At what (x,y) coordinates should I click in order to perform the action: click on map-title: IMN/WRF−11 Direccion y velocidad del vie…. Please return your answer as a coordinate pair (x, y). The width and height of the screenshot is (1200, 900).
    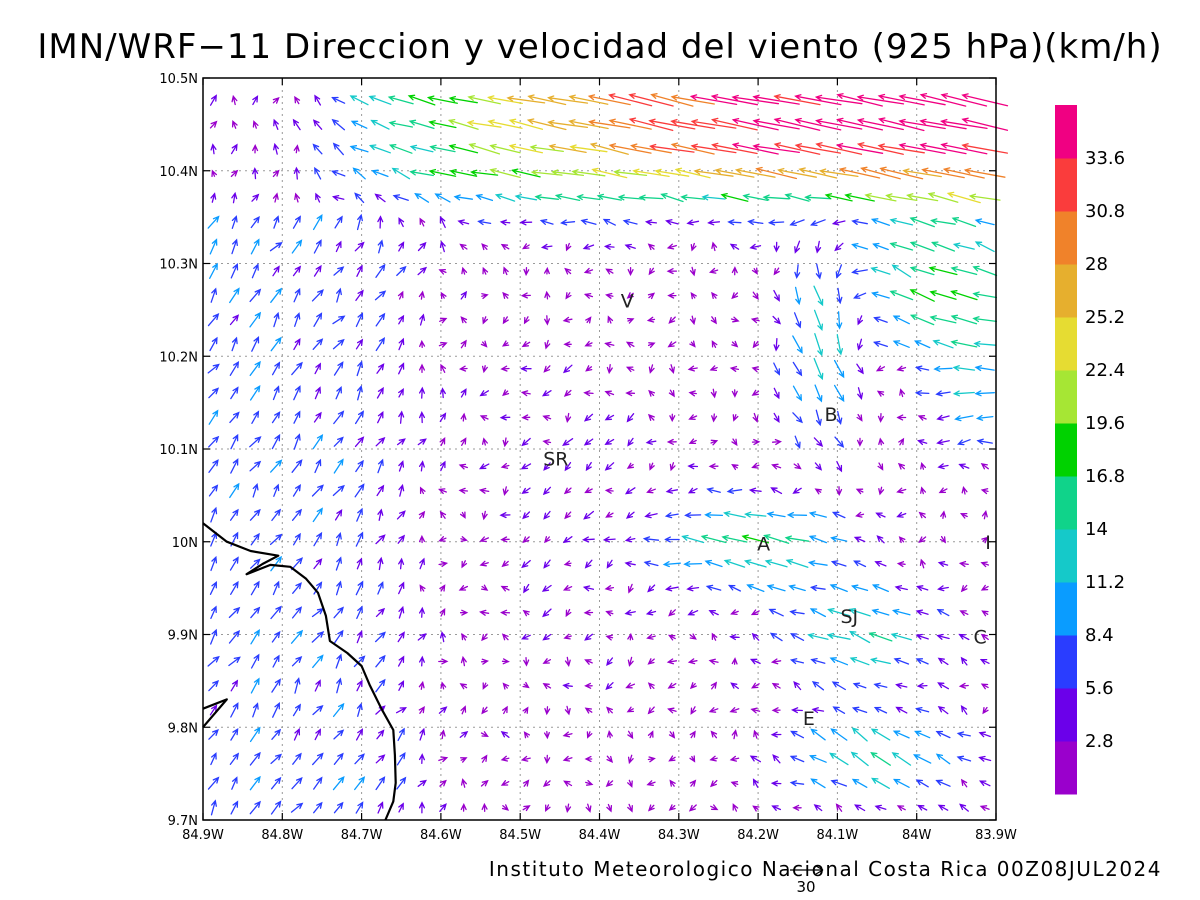
    Looking at the image, I should click on (599, 47).